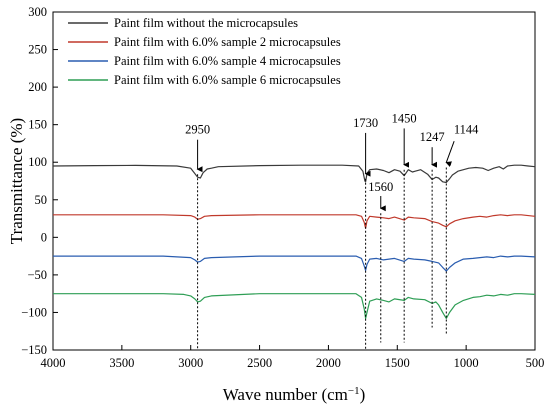  What do you see at coordinates (37, 162) in the screenshot?
I see `y-tick-label: 100` at bounding box center [37, 162].